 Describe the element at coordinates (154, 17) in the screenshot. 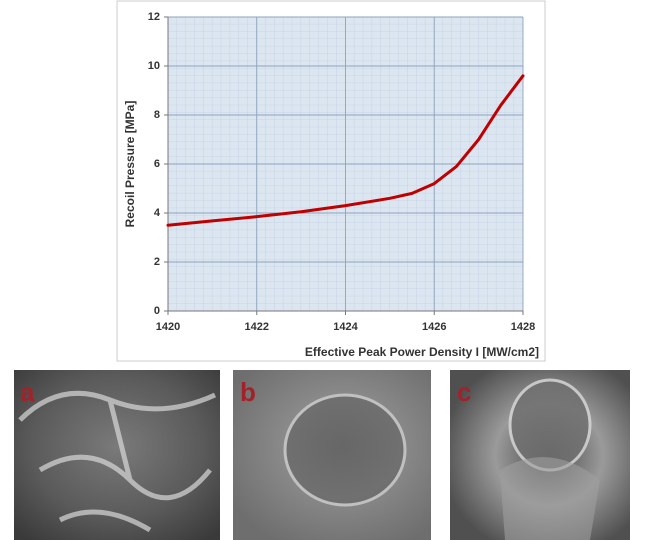

I see `y-tick-label: 12` at that location.